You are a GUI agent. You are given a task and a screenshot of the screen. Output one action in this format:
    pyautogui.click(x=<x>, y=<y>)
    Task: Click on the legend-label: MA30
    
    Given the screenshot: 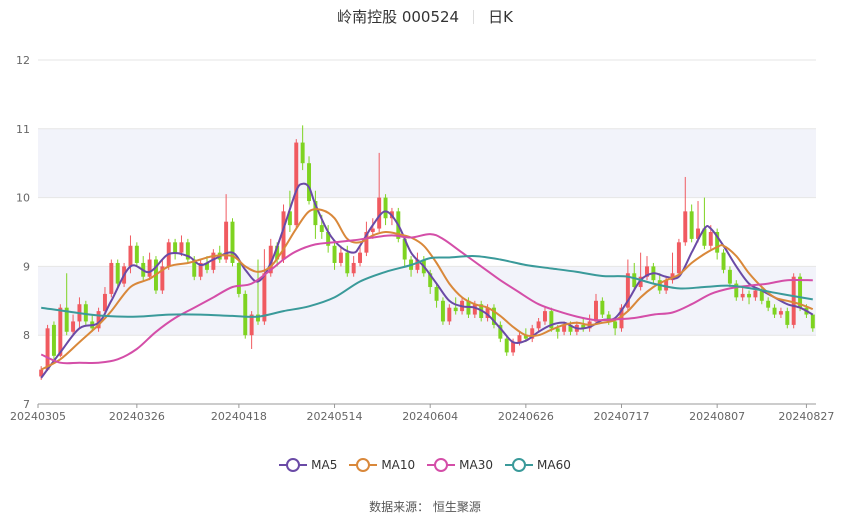 What is the action you would take?
    pyautogui.click(x=476, y=465)
    